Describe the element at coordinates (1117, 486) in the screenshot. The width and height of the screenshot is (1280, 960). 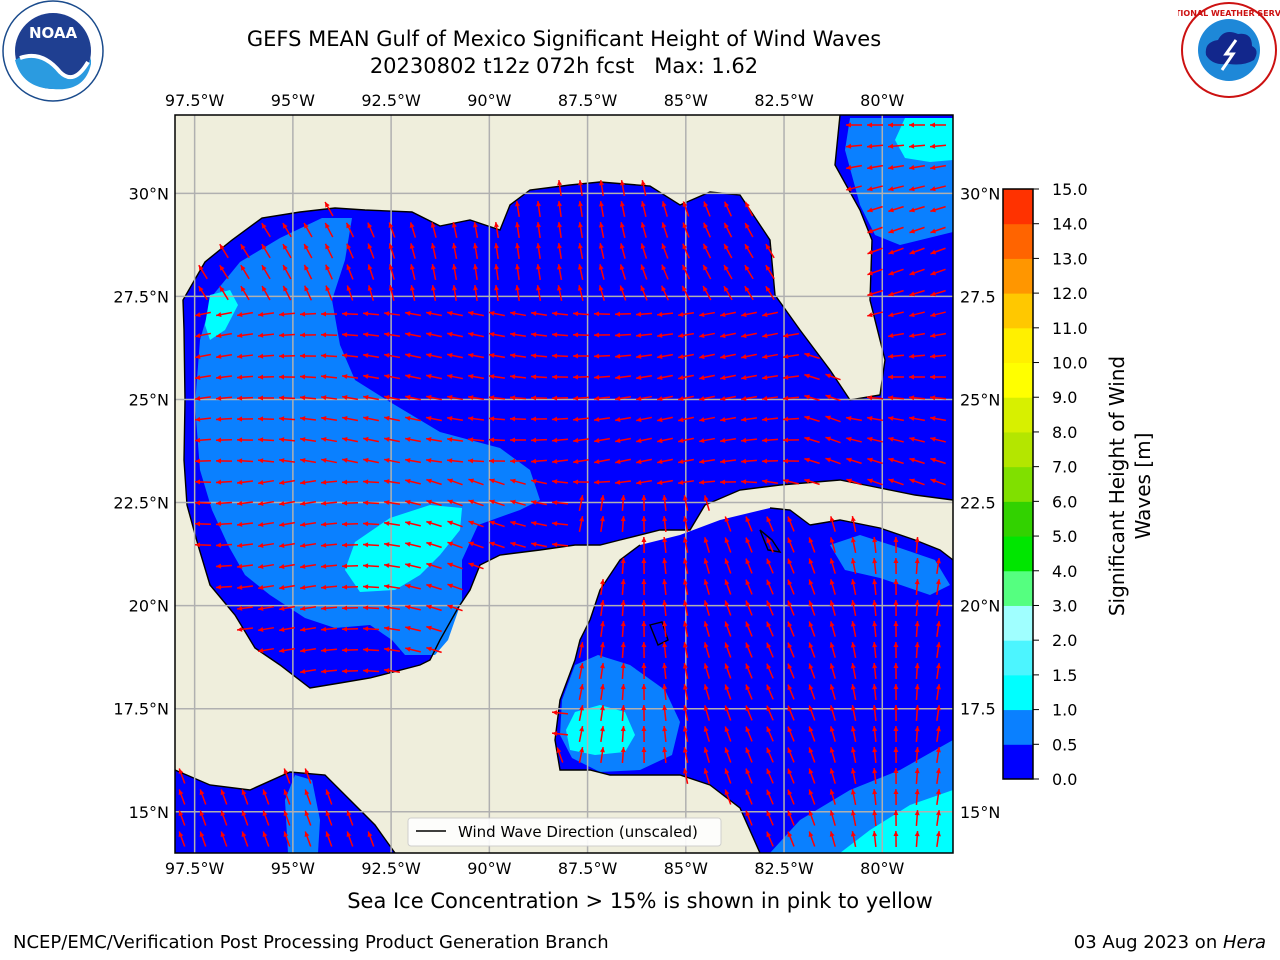
I see `colorbar-label-line-1: Significant Height of Wind` at that location.